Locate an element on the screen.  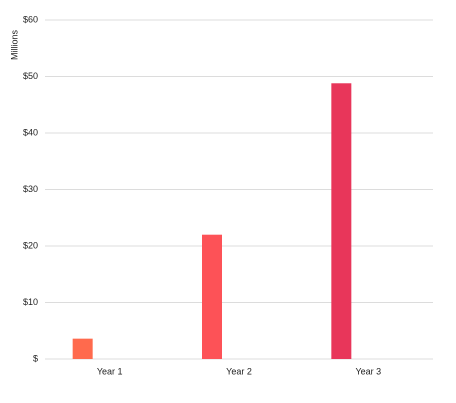
x-tick-label: Year 1 is located at coordinates (110, 371).